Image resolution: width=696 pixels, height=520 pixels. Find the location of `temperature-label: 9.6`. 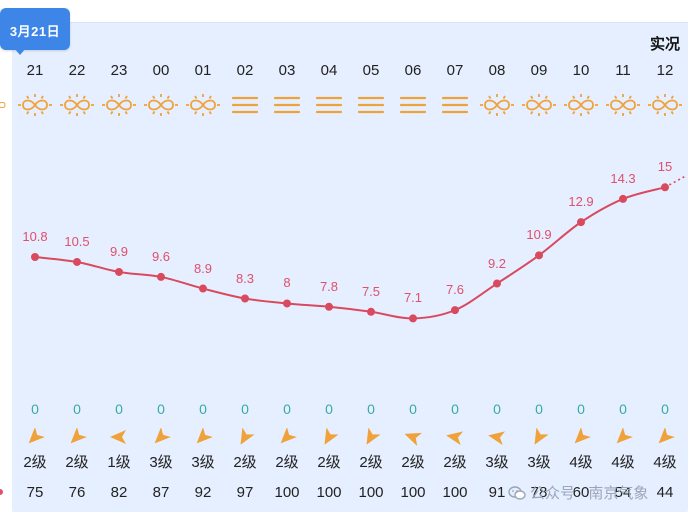

temperature-label: 9.6 is located at coordinates (161, 256).